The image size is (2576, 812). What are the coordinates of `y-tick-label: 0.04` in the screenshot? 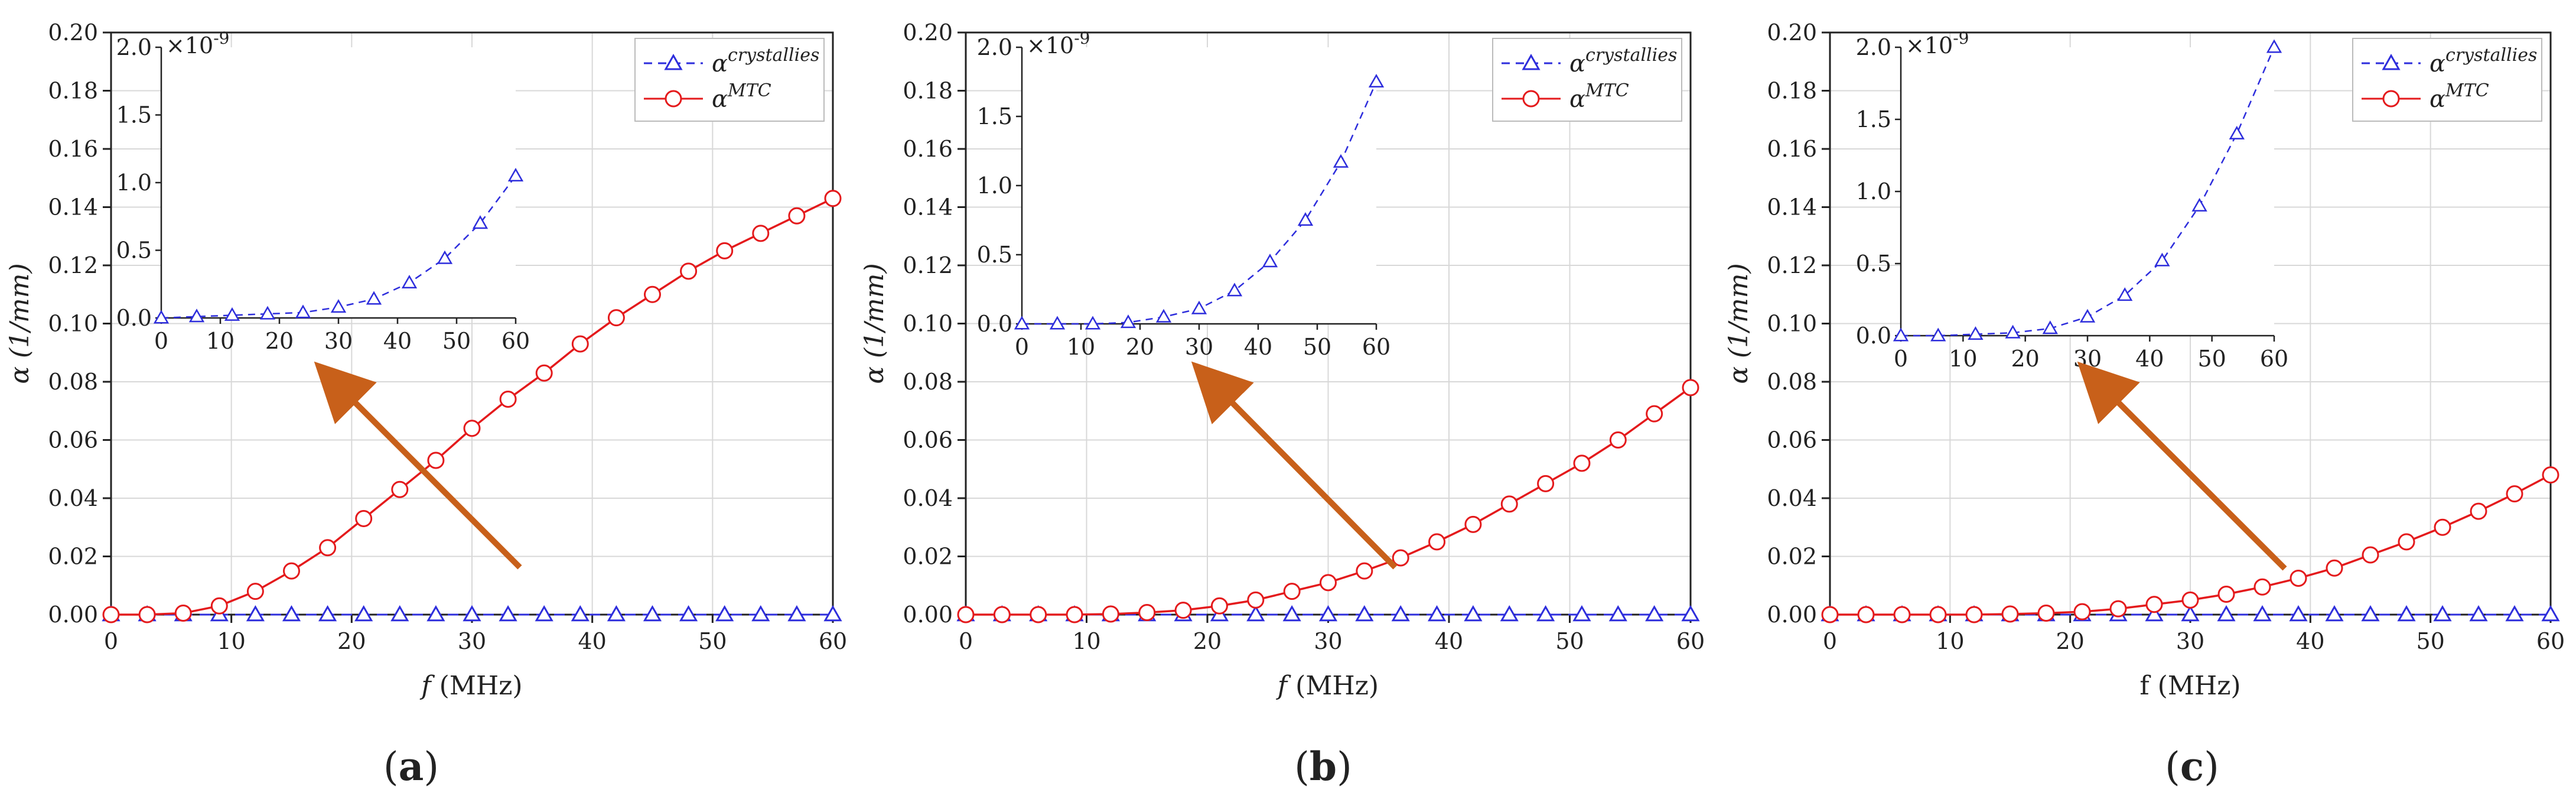 It's located at (928, 498).